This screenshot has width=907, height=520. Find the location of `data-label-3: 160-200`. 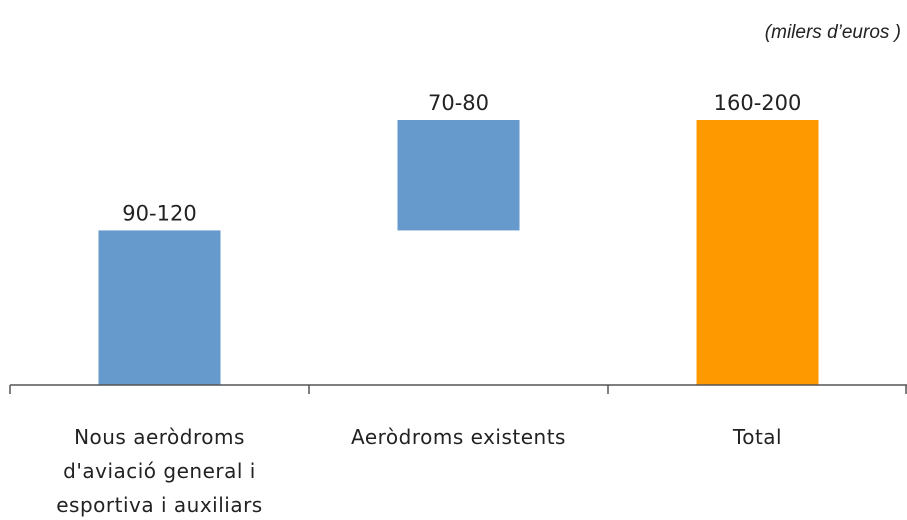

data-label-3: 160-200 is located at coordinates (758, 103).